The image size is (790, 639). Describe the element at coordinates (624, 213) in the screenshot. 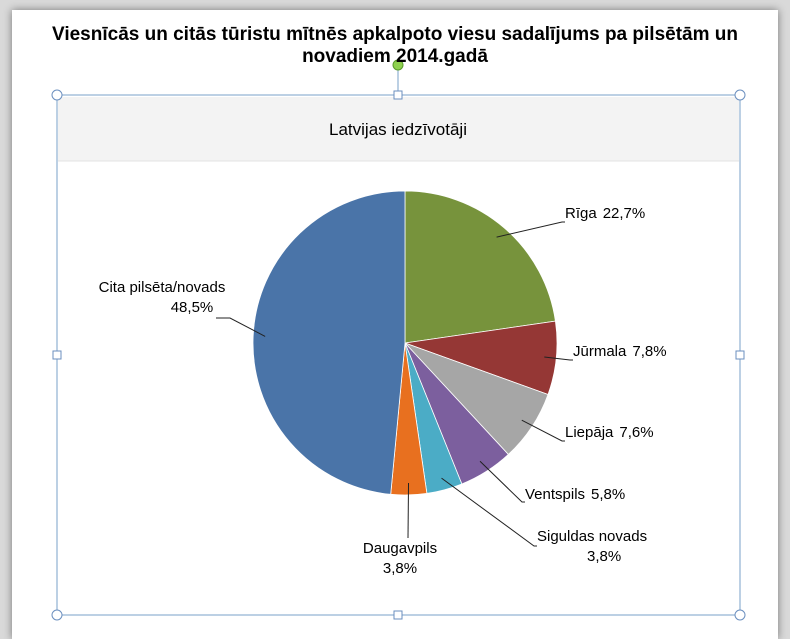

I see `data-label-value: 22,7%` at that location.